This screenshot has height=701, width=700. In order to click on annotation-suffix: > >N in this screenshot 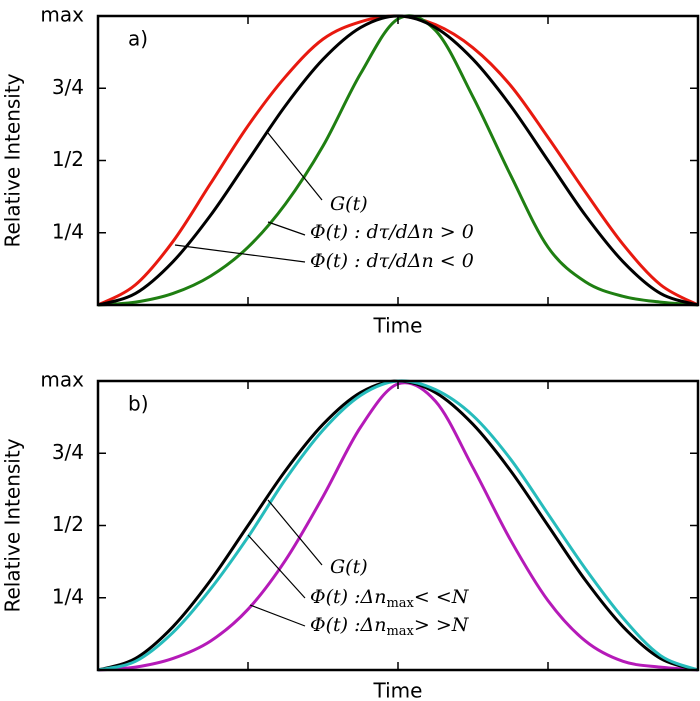, I will do `click(442, 625)`.